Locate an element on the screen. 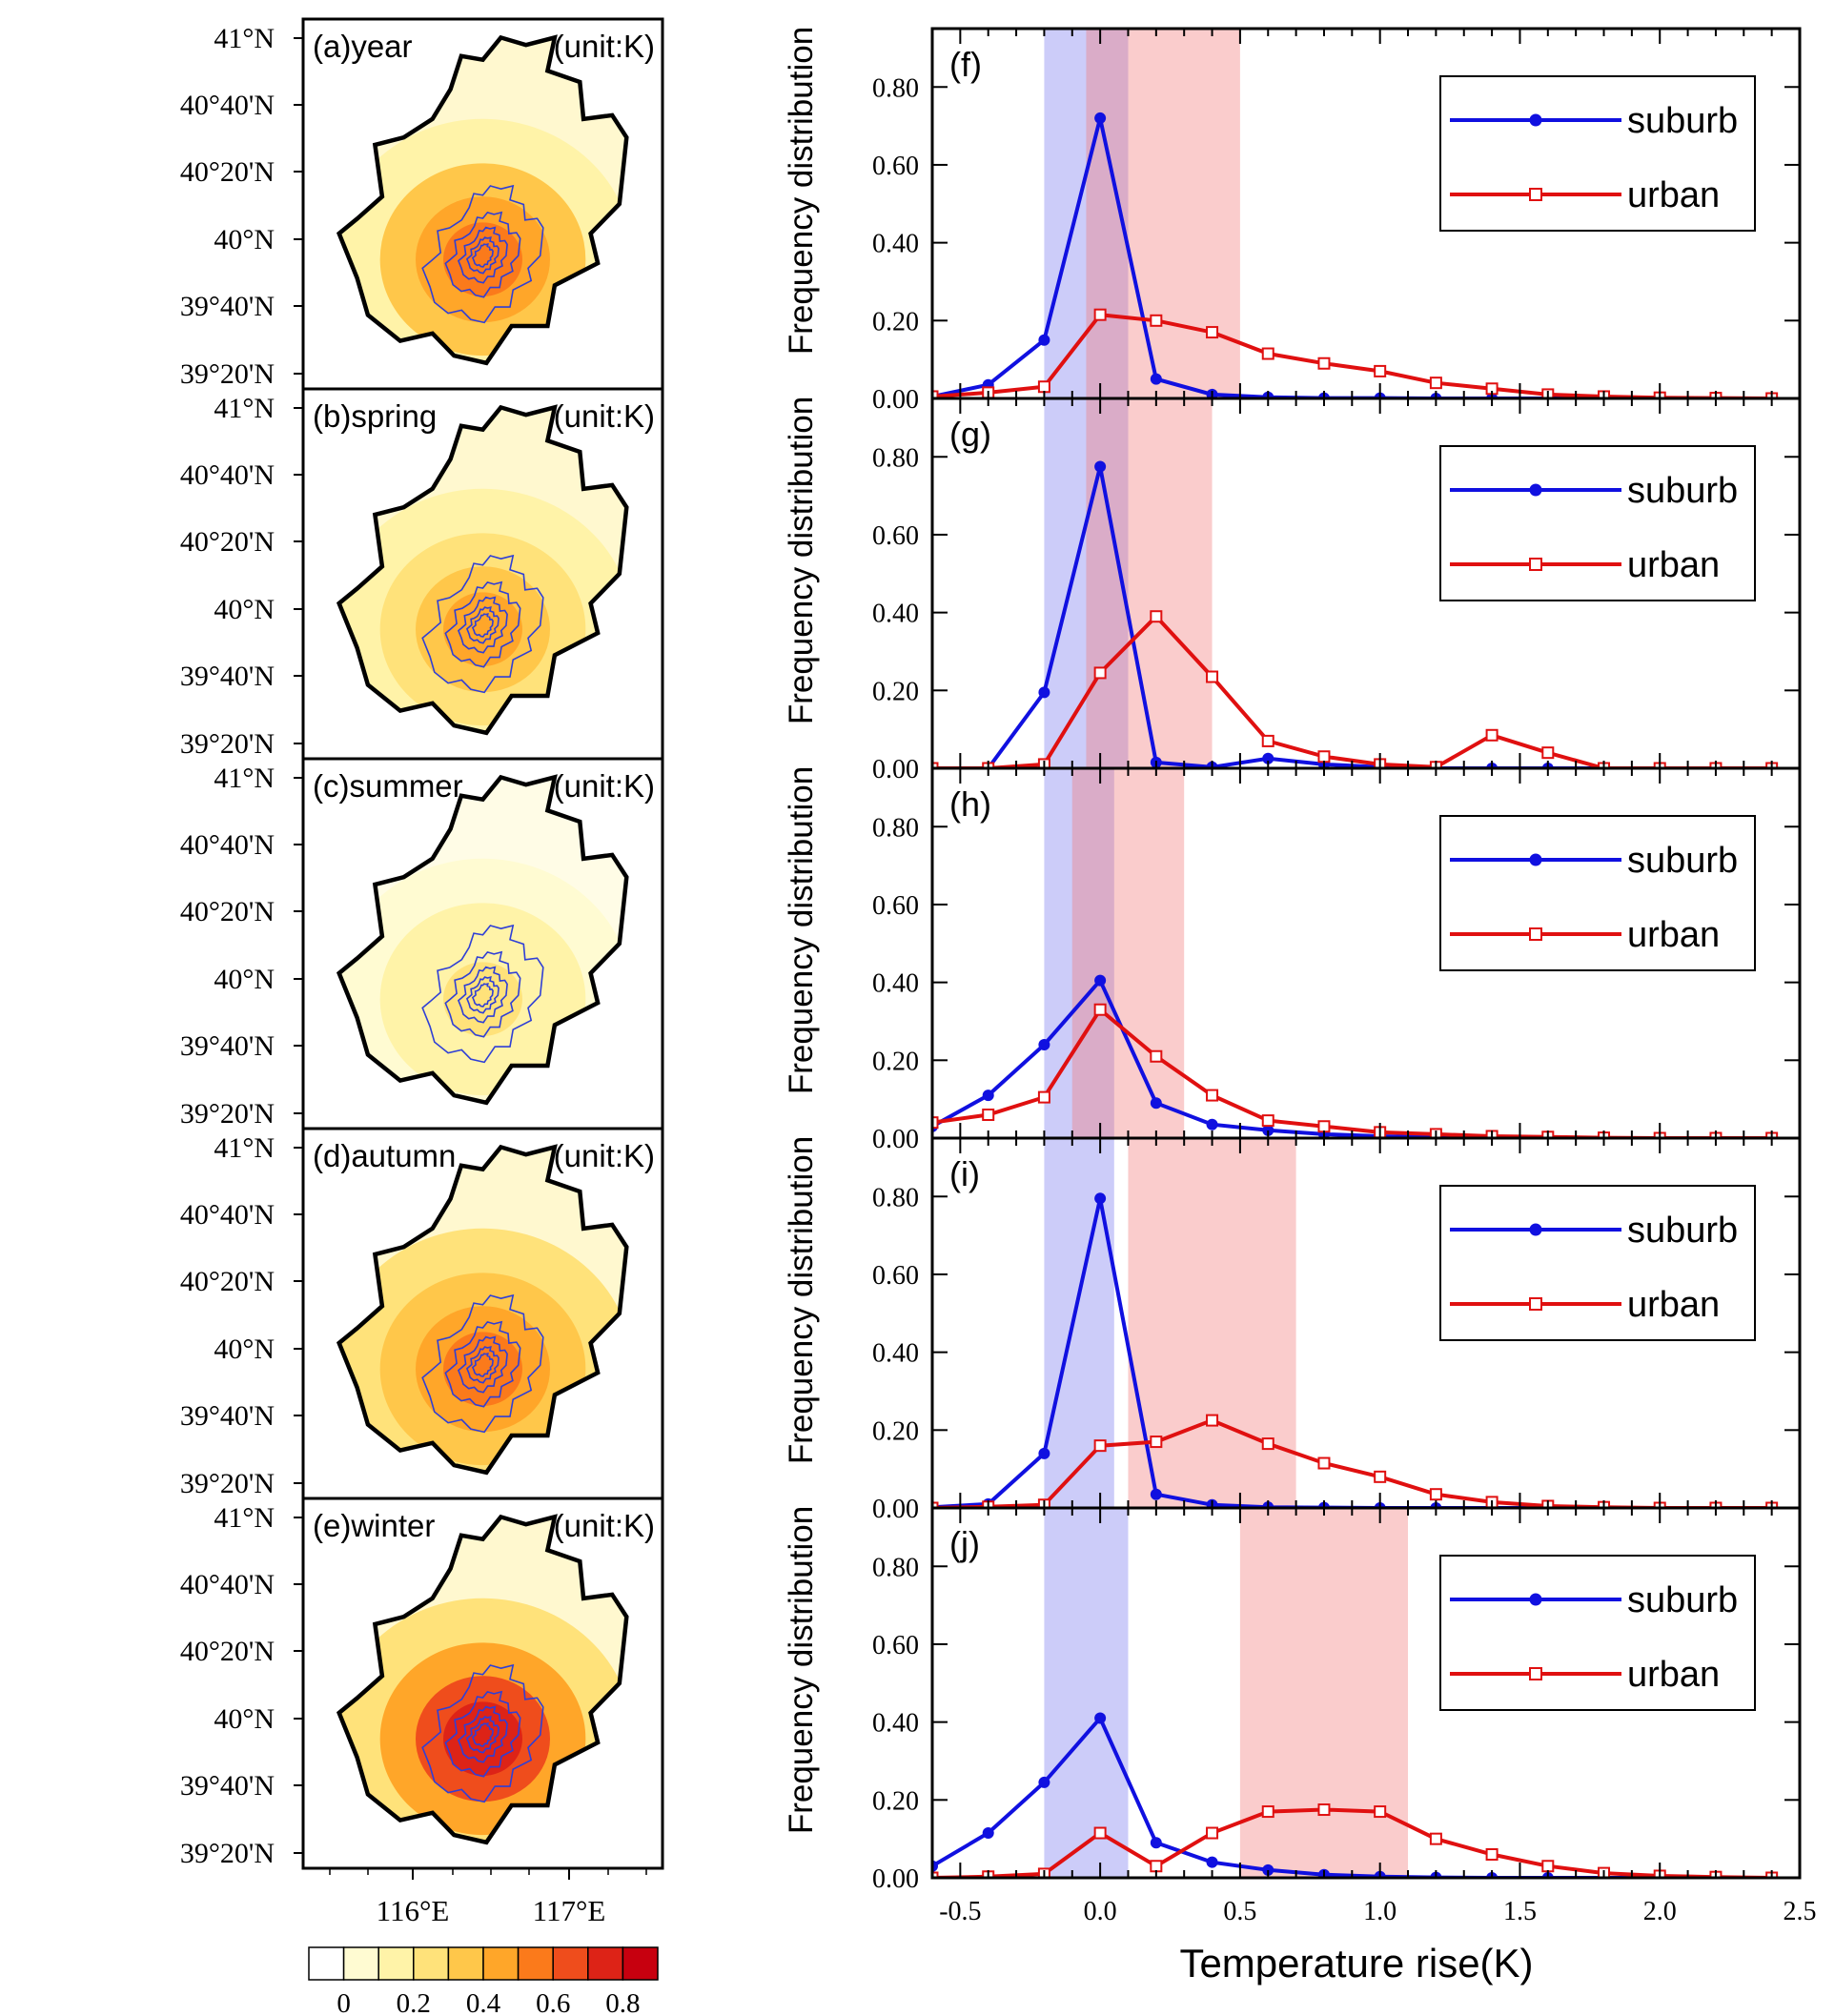 The height and width of the screenshot is (2016, 1835). colorbar-label: 0.8 is located at coordinates (622, 2002).